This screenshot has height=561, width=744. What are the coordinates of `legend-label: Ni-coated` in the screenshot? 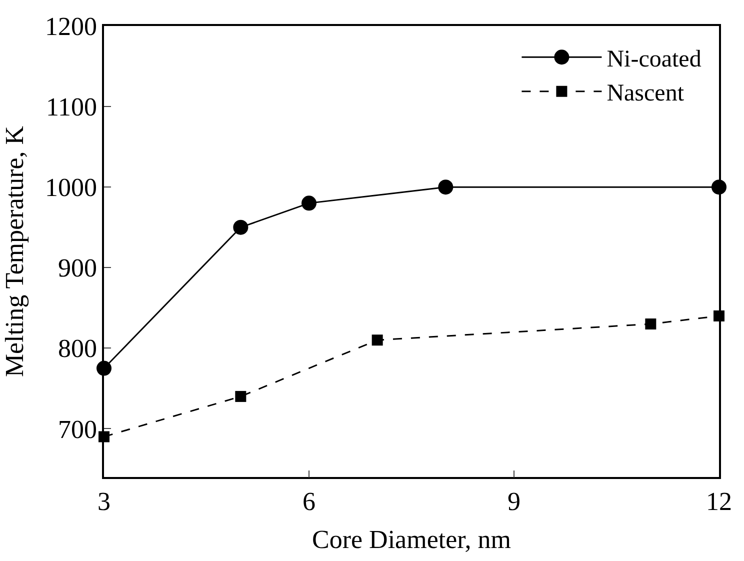 It's located at (654, 59).